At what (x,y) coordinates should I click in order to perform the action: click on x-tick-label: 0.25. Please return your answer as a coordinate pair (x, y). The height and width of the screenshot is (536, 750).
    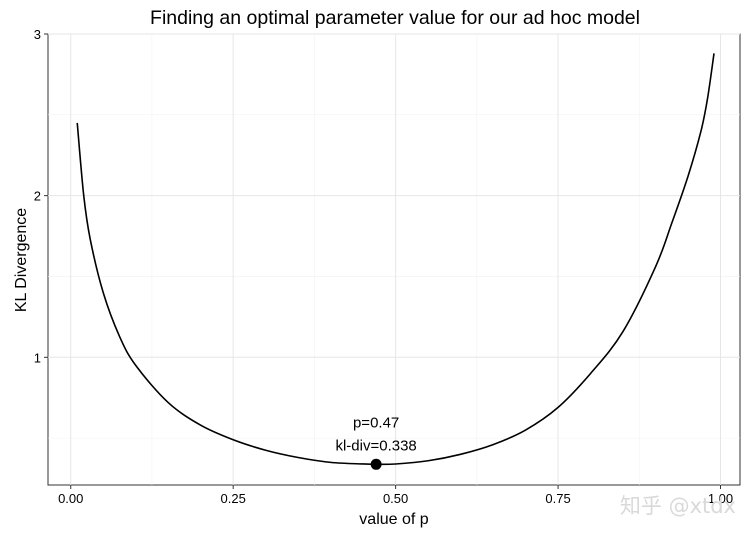
    Looking at the image, I should click on (233, 498).